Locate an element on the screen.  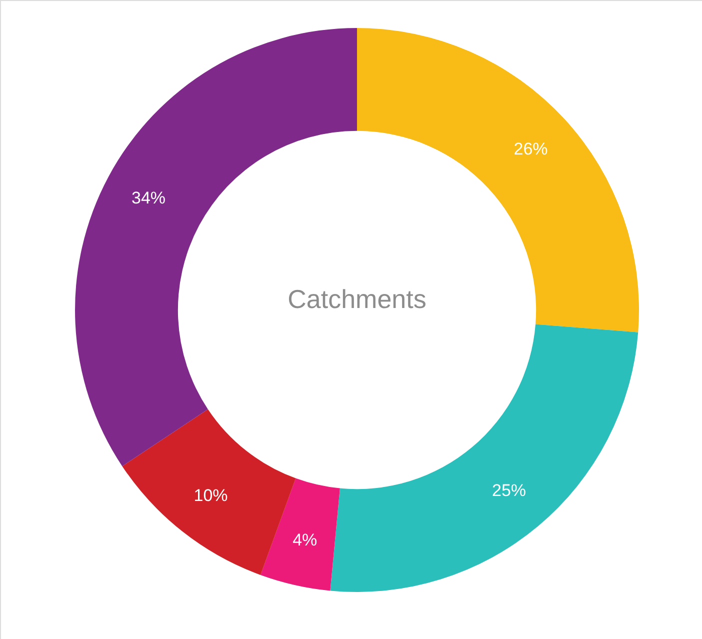
data-label: 4% is located at coordinates (305, 540).